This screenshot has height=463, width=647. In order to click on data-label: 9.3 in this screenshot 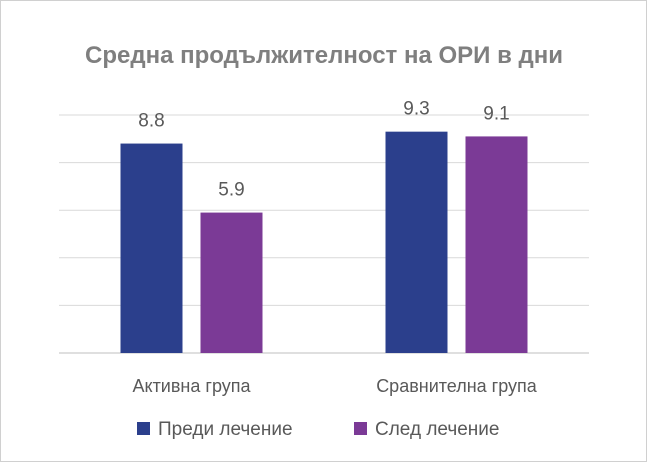, I will do `click(416, 109)`.